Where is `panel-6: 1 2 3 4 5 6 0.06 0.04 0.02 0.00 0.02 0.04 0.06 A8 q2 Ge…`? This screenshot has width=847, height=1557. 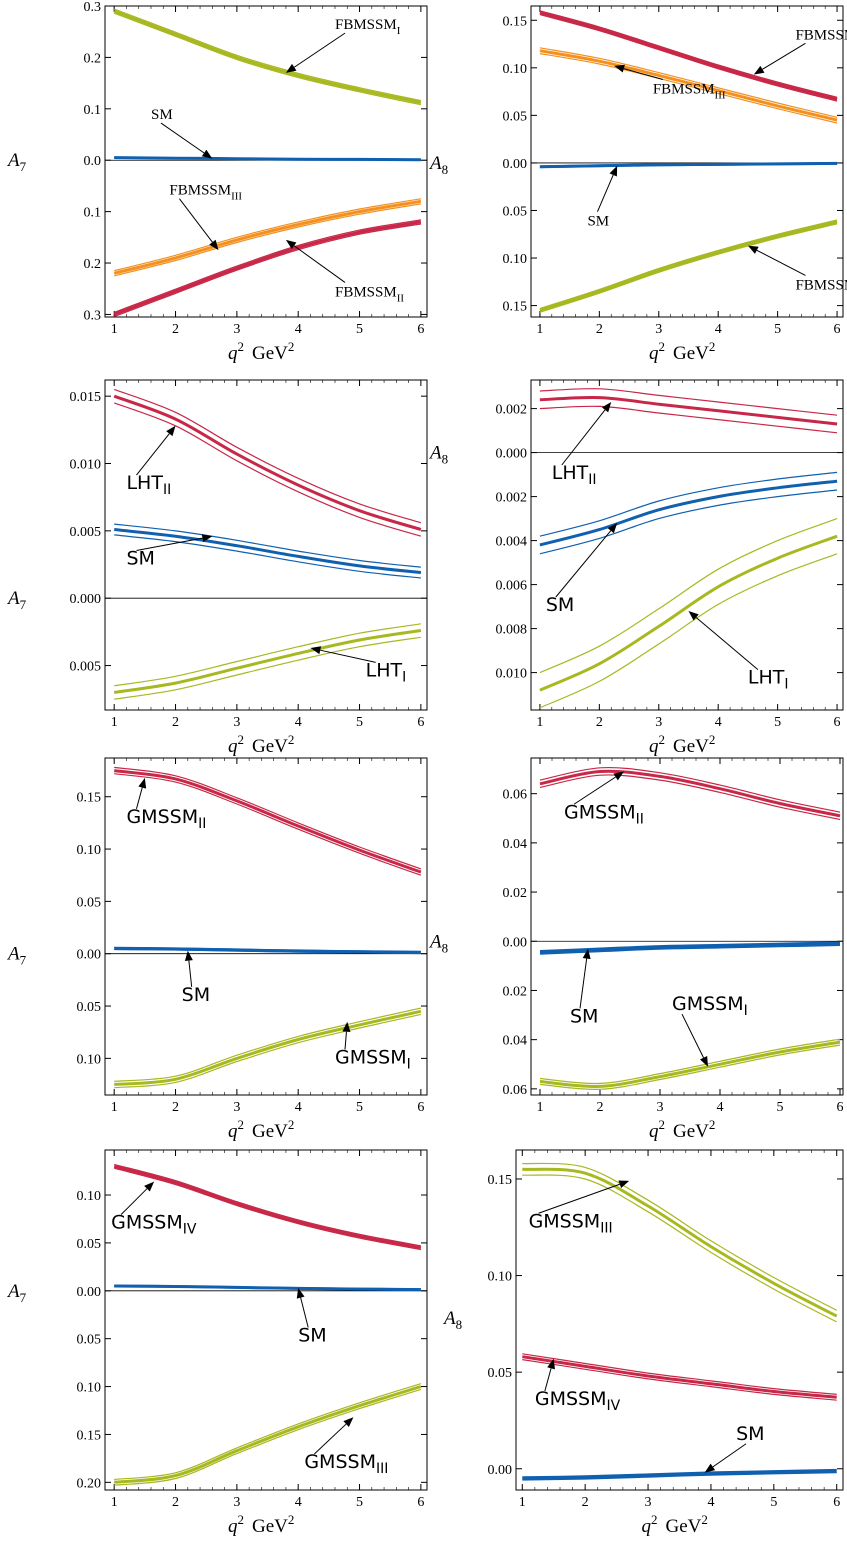
panel-6: 1 2 3 4 5 6 0.06 0.04 0.02 0.00 0.02 0.04 0.06 A8 q2 Ge… is located at coordinates (636, 949).